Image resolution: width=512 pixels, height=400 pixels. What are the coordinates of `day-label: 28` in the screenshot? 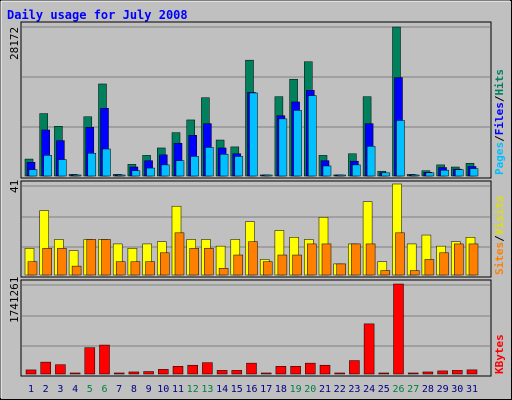 It's located at (428, 389).